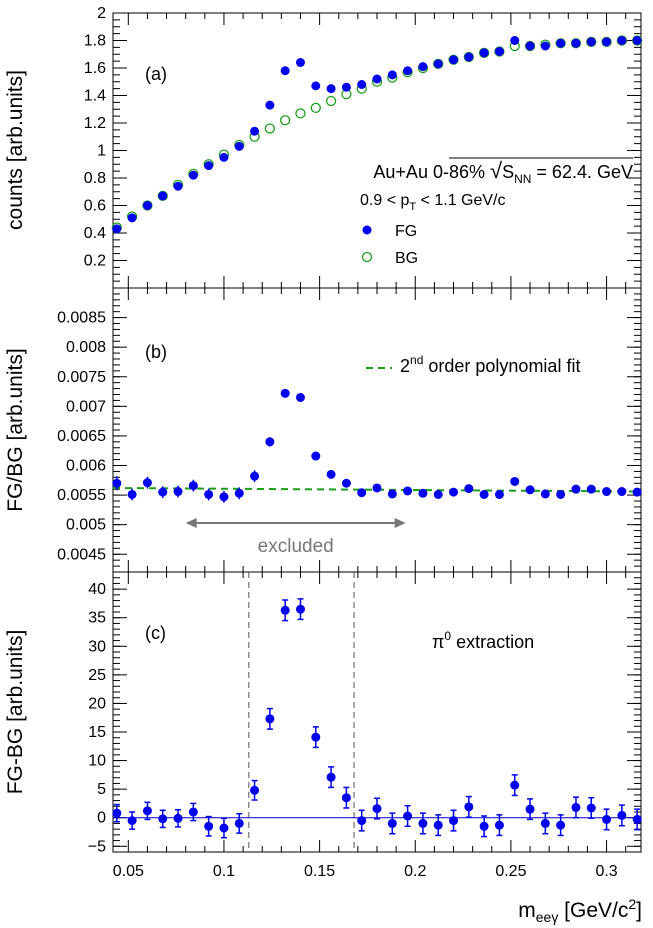  What do you see at coordinates (319, 871) in the screenshot?
I see `x-tick-label: 0.15` at bounding box center [319, 871].